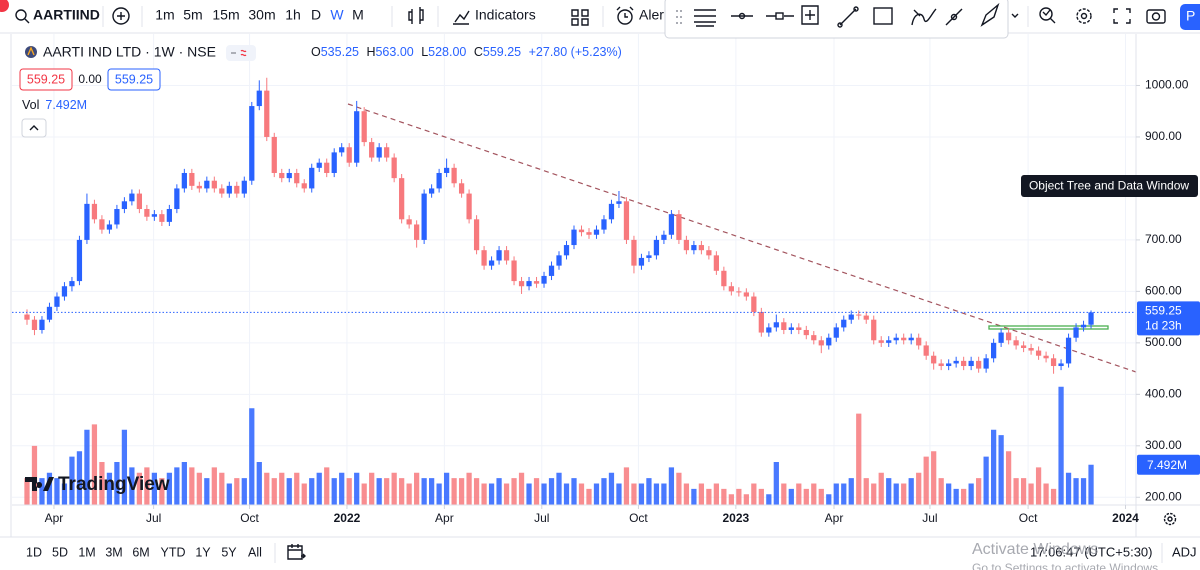  I want to click on fib-icon, so click(705, 18).